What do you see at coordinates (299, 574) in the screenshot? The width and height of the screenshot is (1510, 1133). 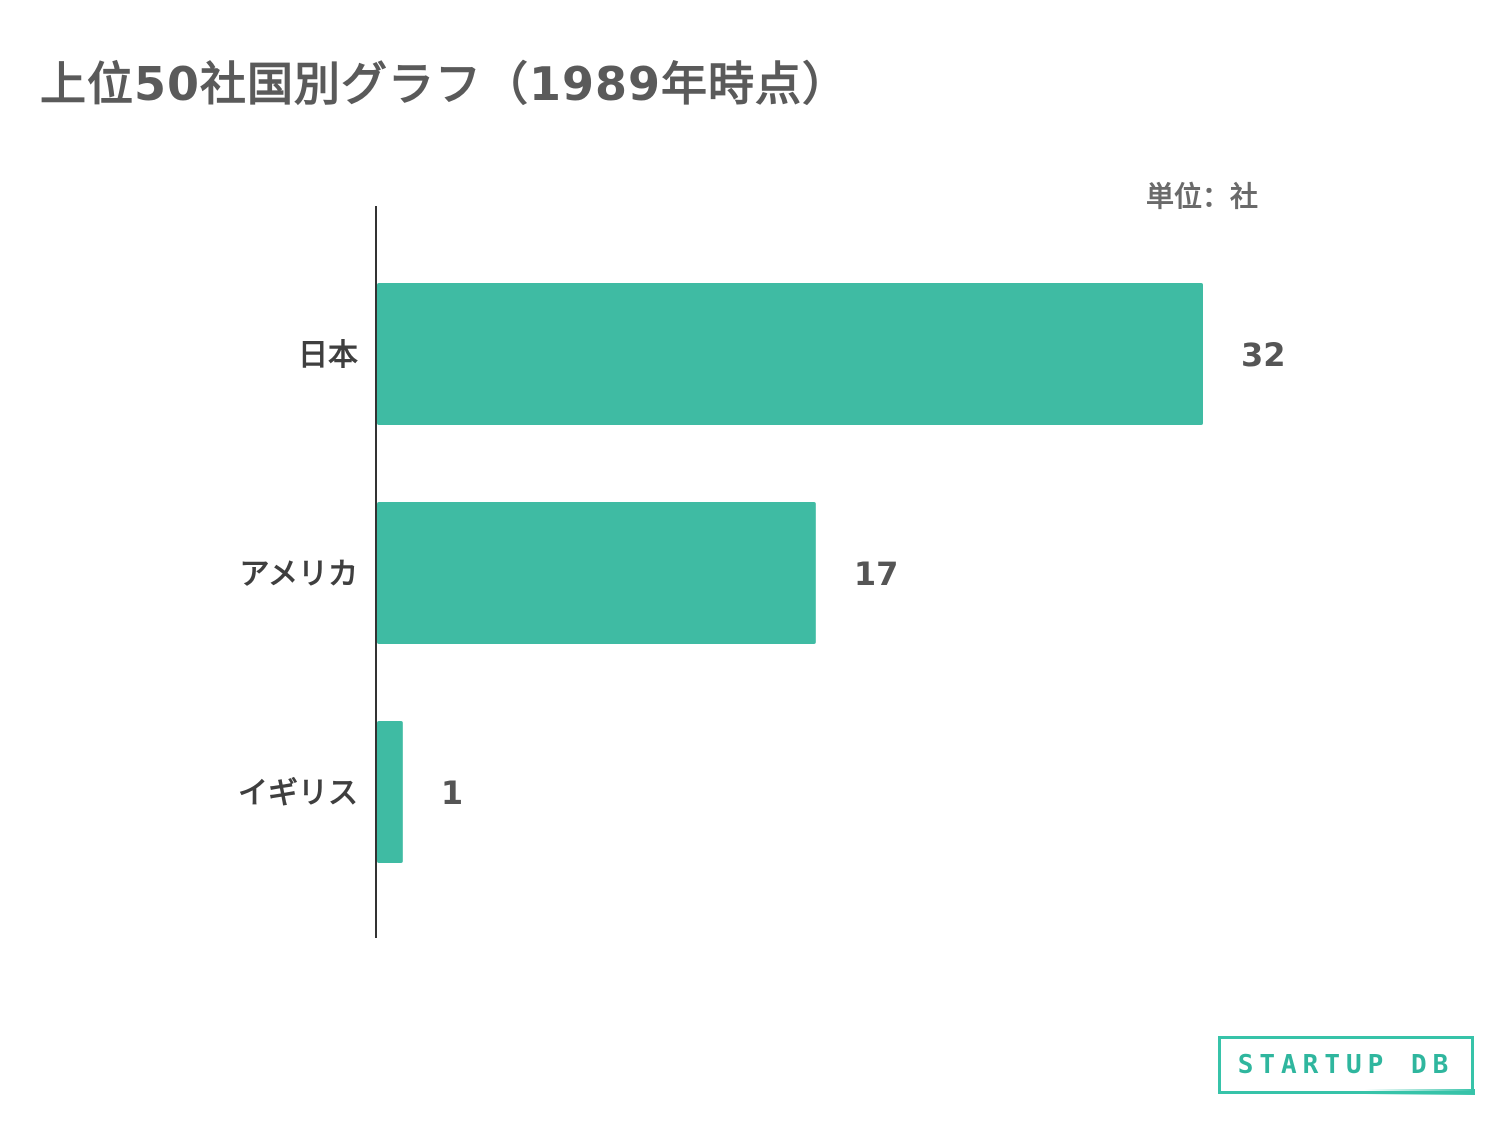 I see `category-label-1: アメリカ` at bounding box center [299, 574].